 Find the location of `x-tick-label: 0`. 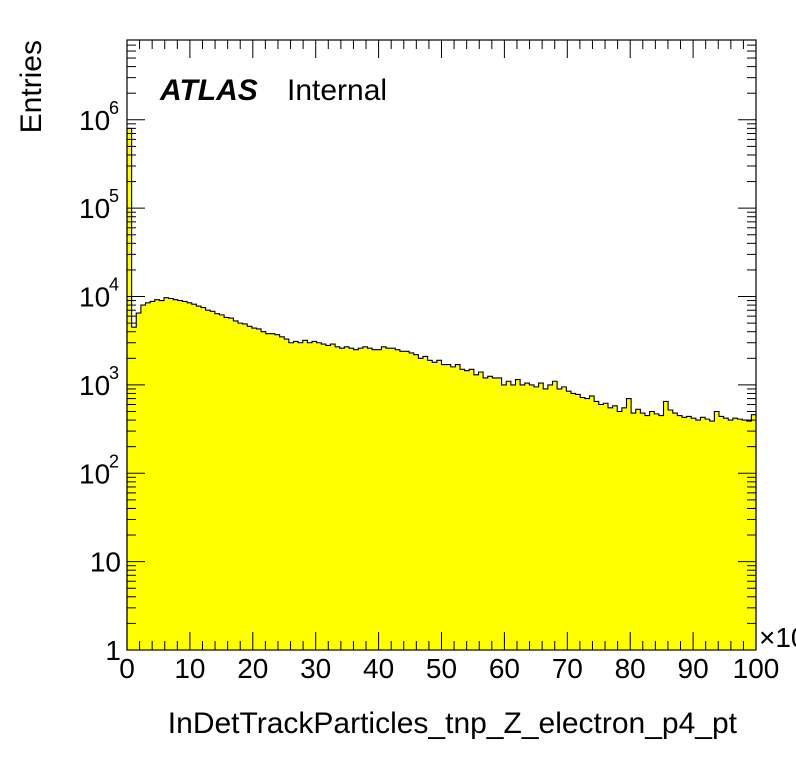

x-tick-label: 0 is located at coordinates (127, 668).